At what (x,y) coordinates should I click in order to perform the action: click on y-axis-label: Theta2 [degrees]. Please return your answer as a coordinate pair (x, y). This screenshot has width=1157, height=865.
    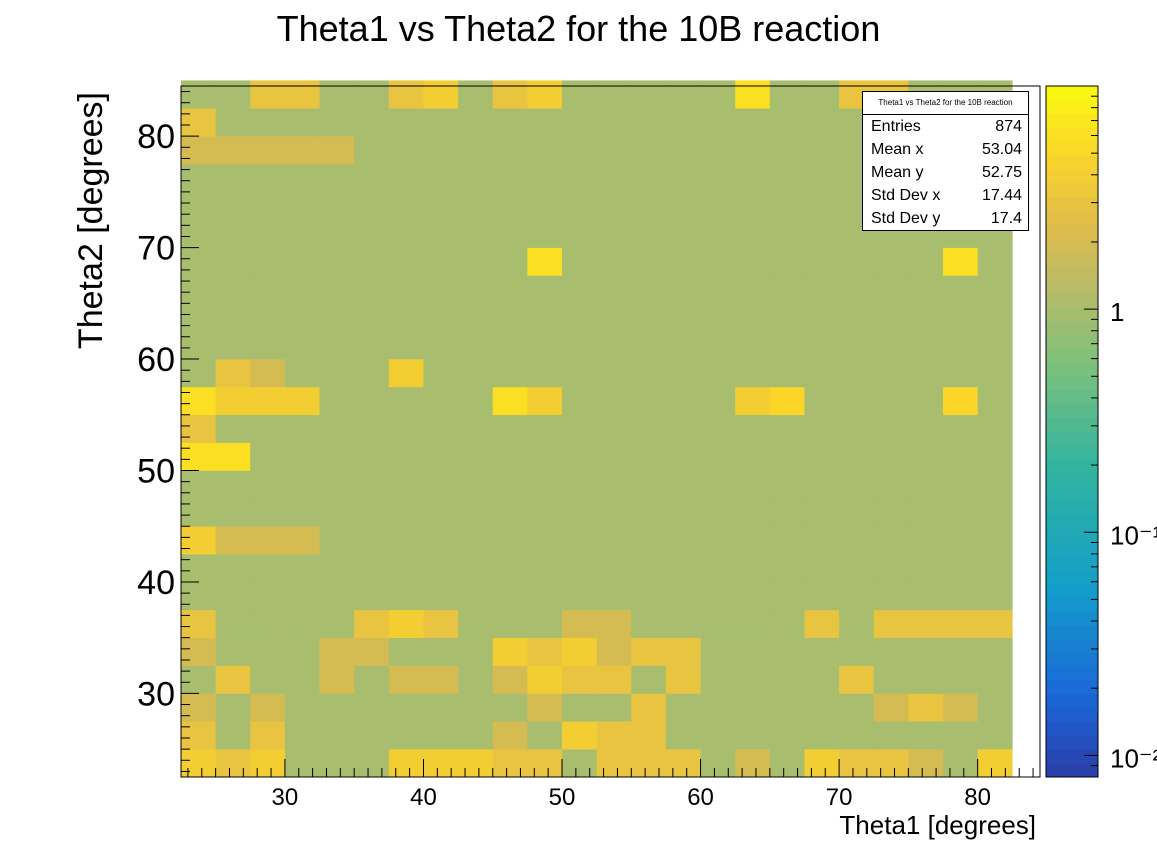
    Looking at the image, I should click on (91, 220).